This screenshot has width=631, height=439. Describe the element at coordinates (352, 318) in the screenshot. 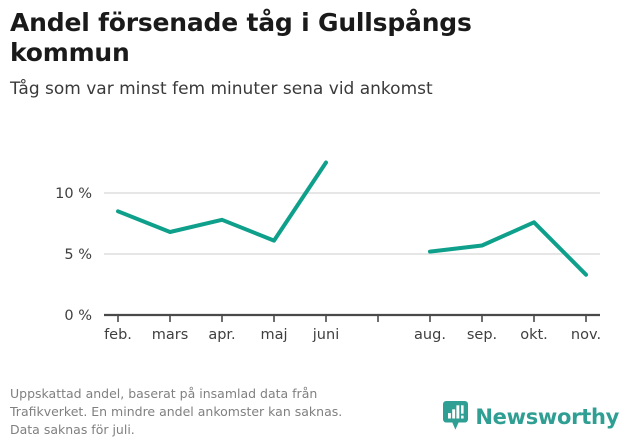

I see `x-axis-ticks` at that location.